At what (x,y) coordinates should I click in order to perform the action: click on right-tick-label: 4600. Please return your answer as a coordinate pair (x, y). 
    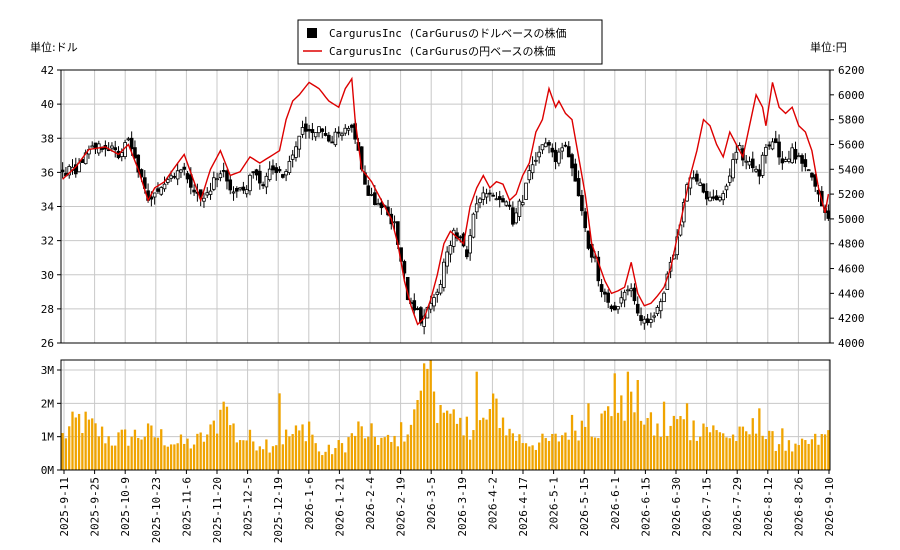
    Looking at the image, I should click on (851, 269).